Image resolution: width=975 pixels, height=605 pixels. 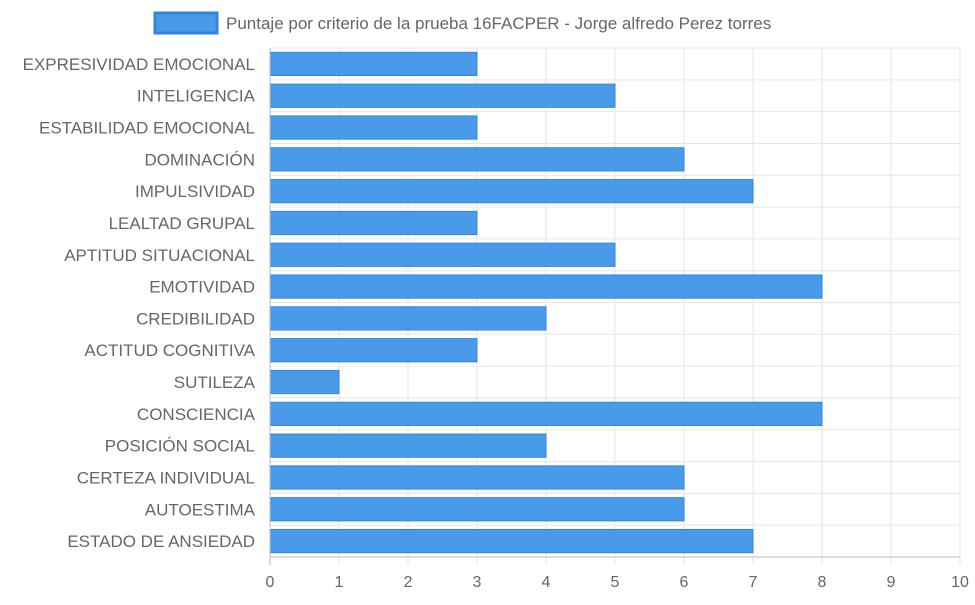 What do you see at coordinates (195, 318) in the screenshot?
I see `category-label: CREDIBILIDAD` at bounding box center [195, 318].